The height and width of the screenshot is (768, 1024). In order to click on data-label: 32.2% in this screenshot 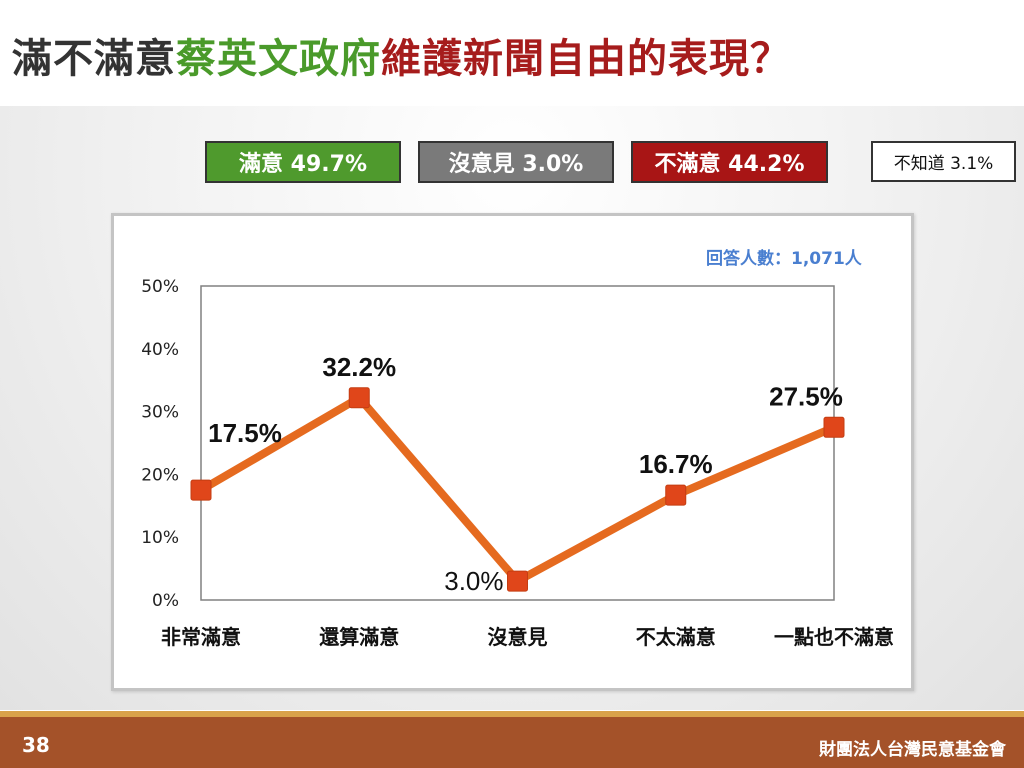, I will do `click(359, 367)`.